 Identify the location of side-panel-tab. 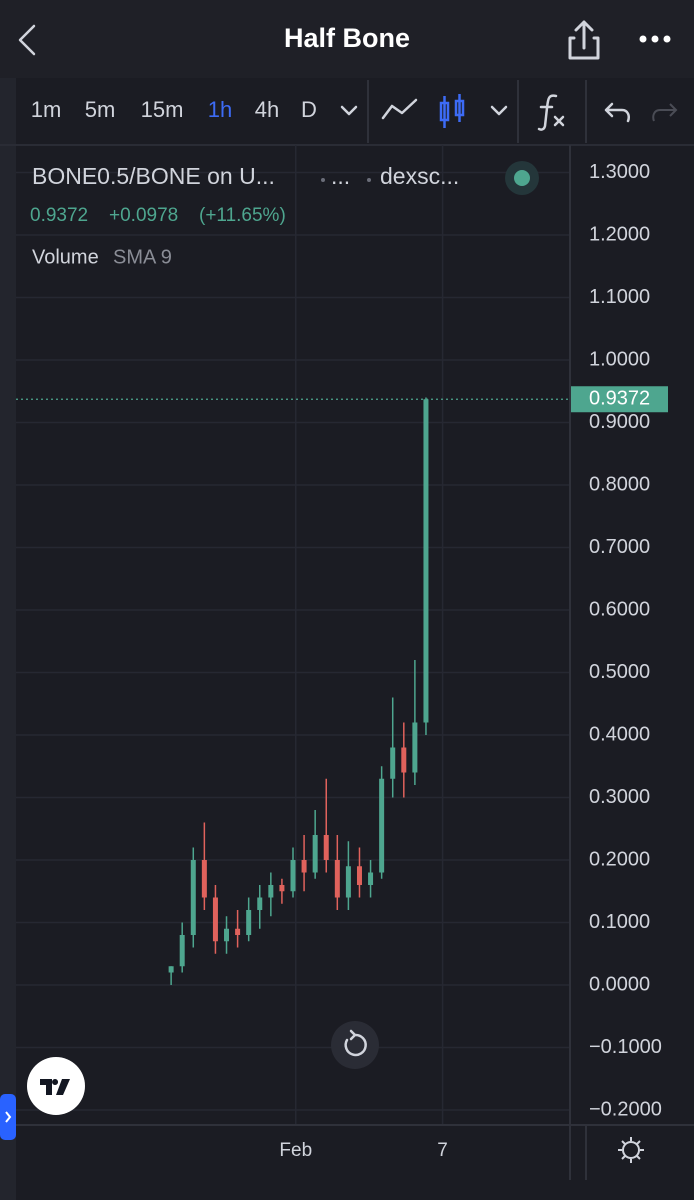
(8, 1117).